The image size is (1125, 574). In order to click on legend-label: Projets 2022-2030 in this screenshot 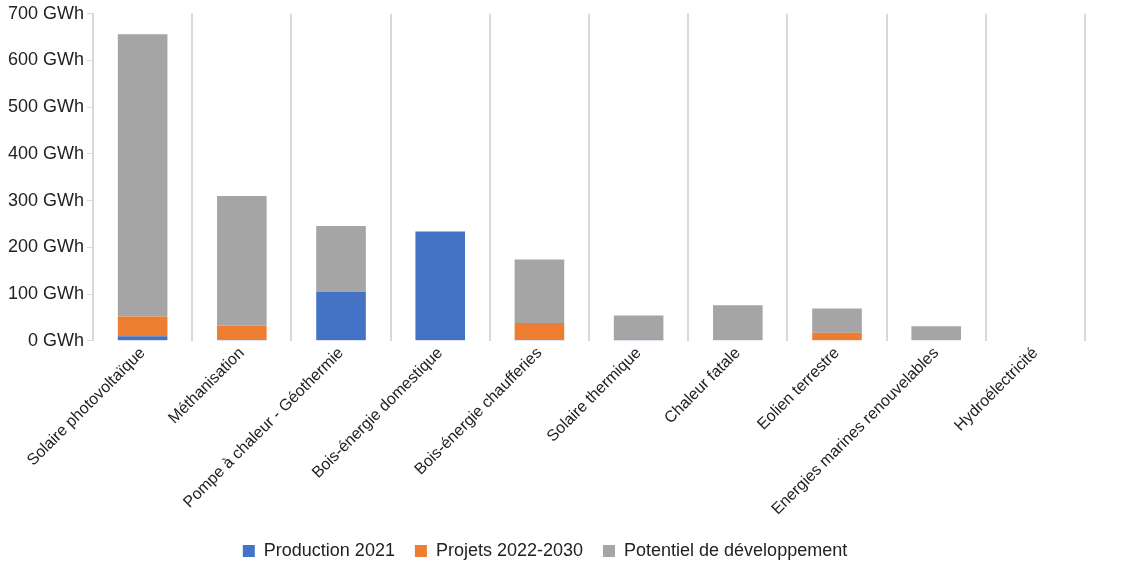, I will do `click(509, 549)`.